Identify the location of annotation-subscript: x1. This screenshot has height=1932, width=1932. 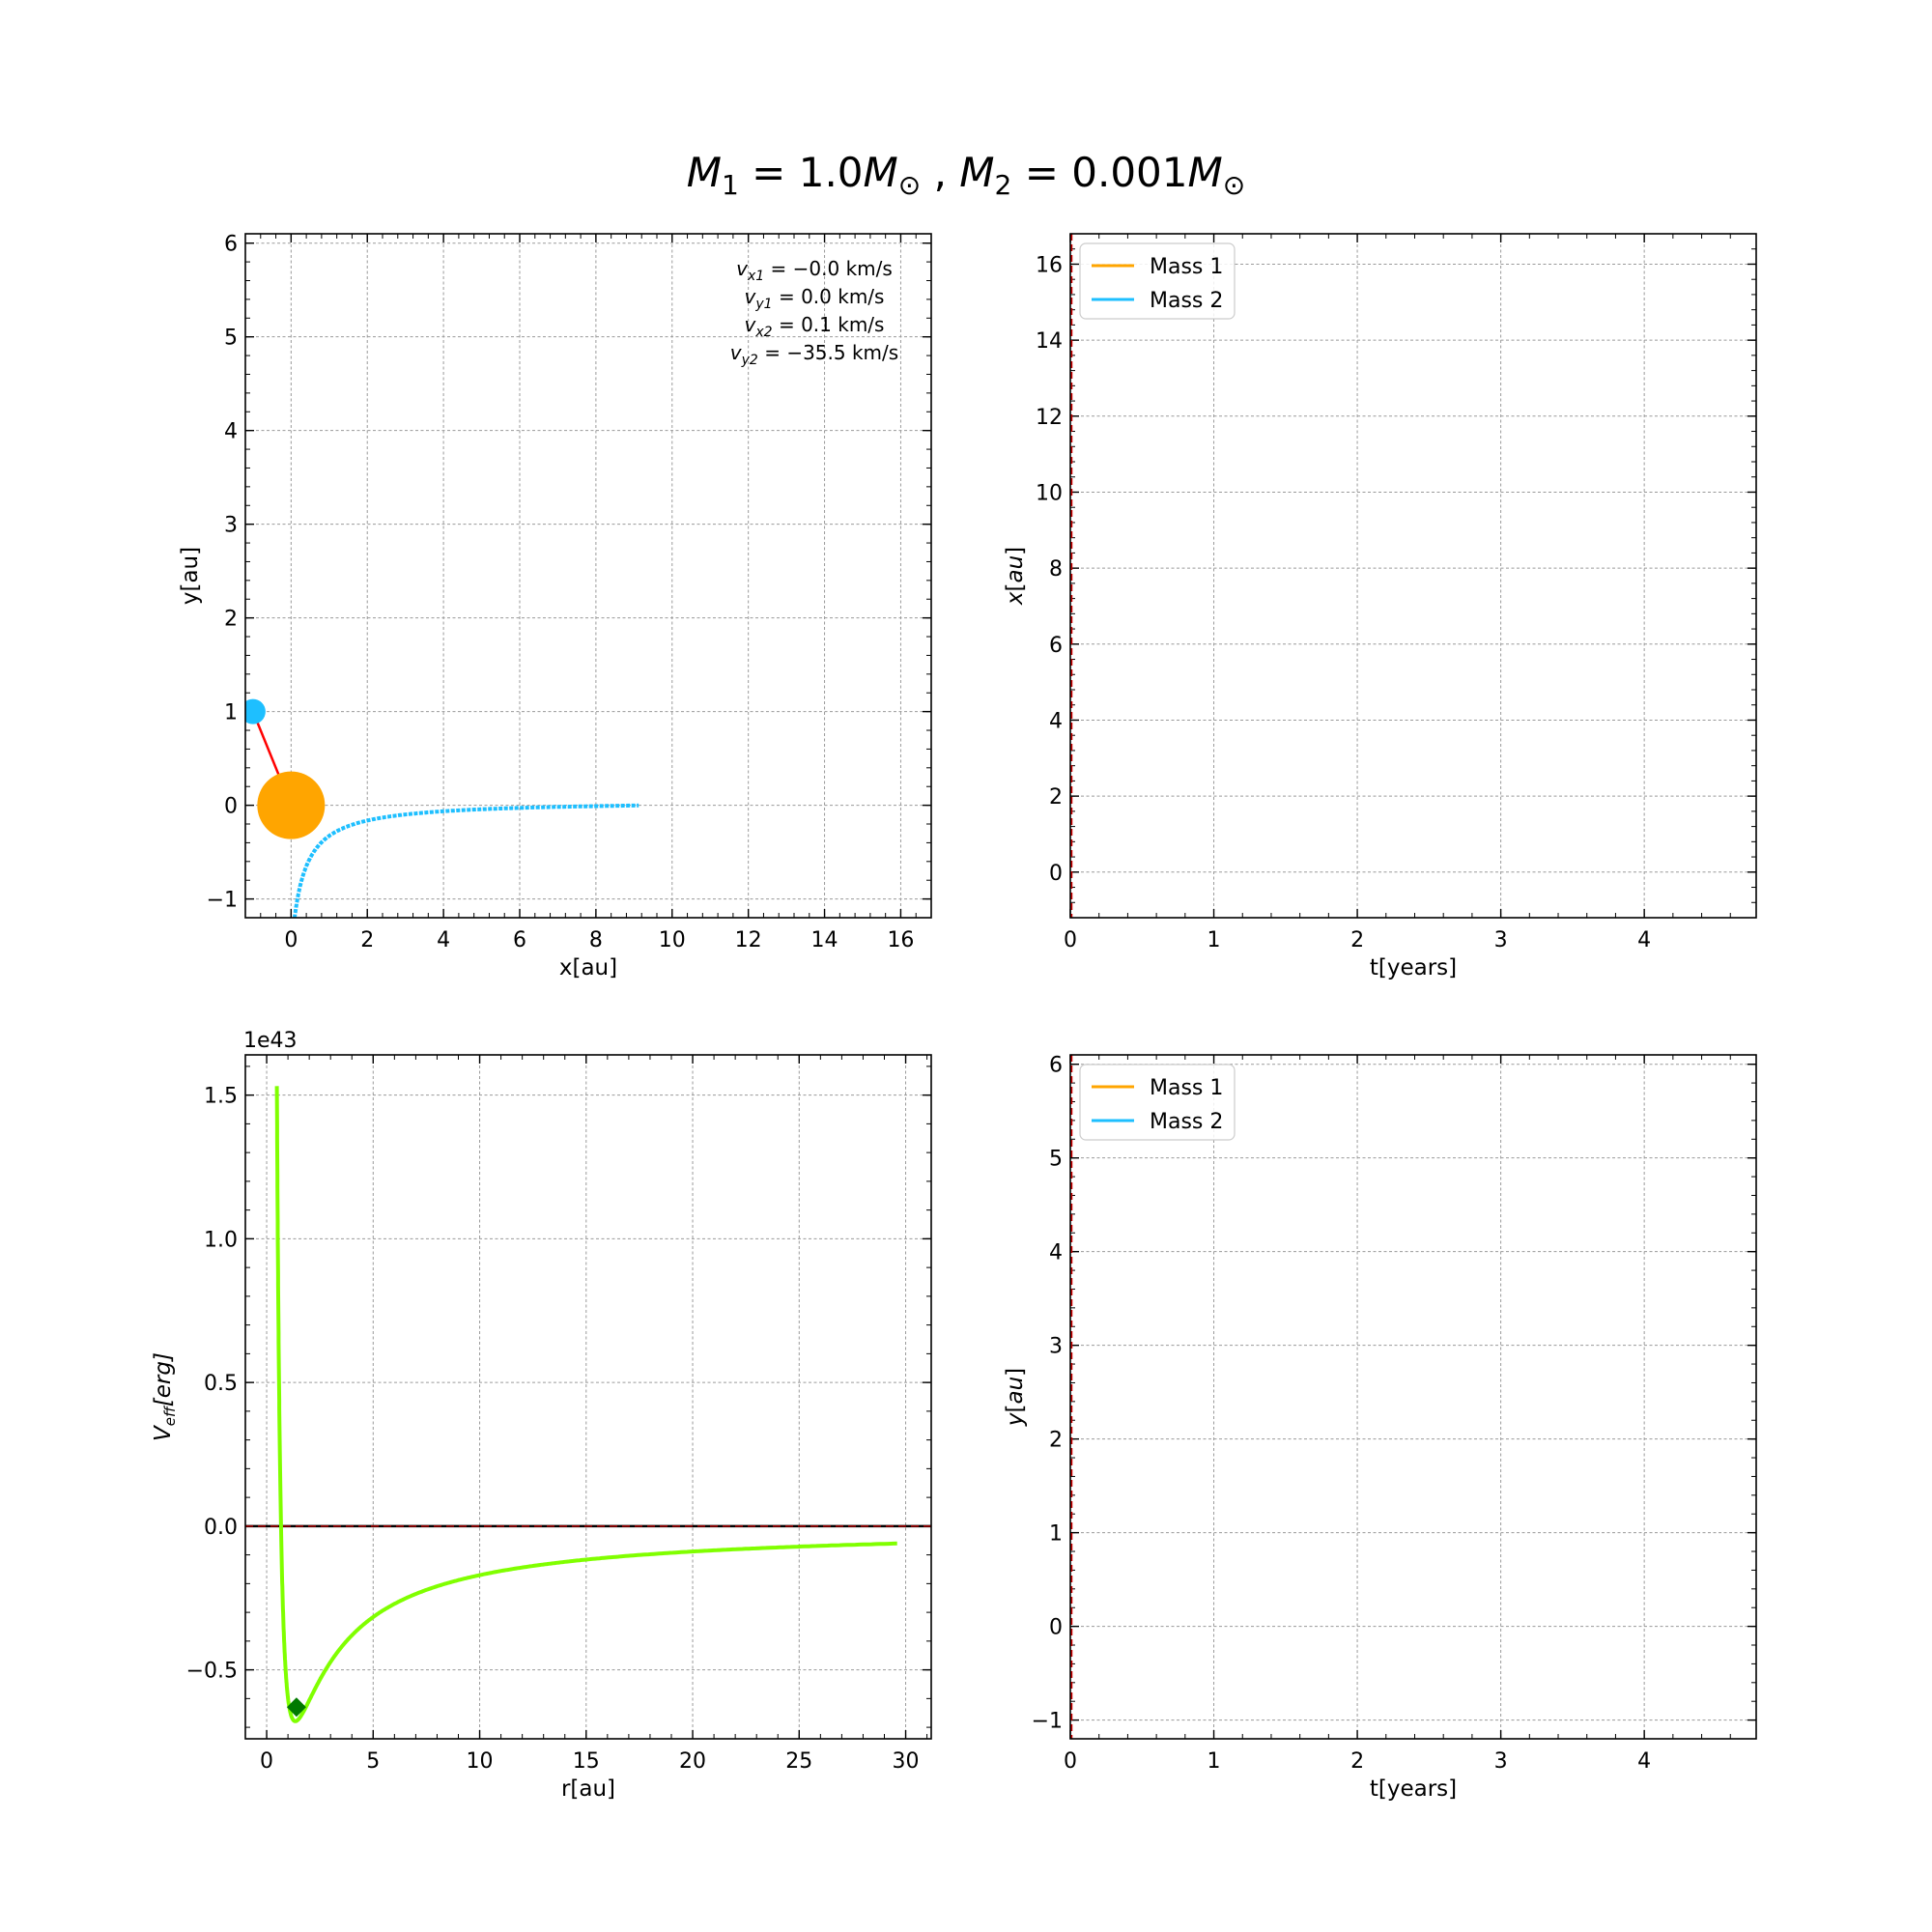
(755, 276).